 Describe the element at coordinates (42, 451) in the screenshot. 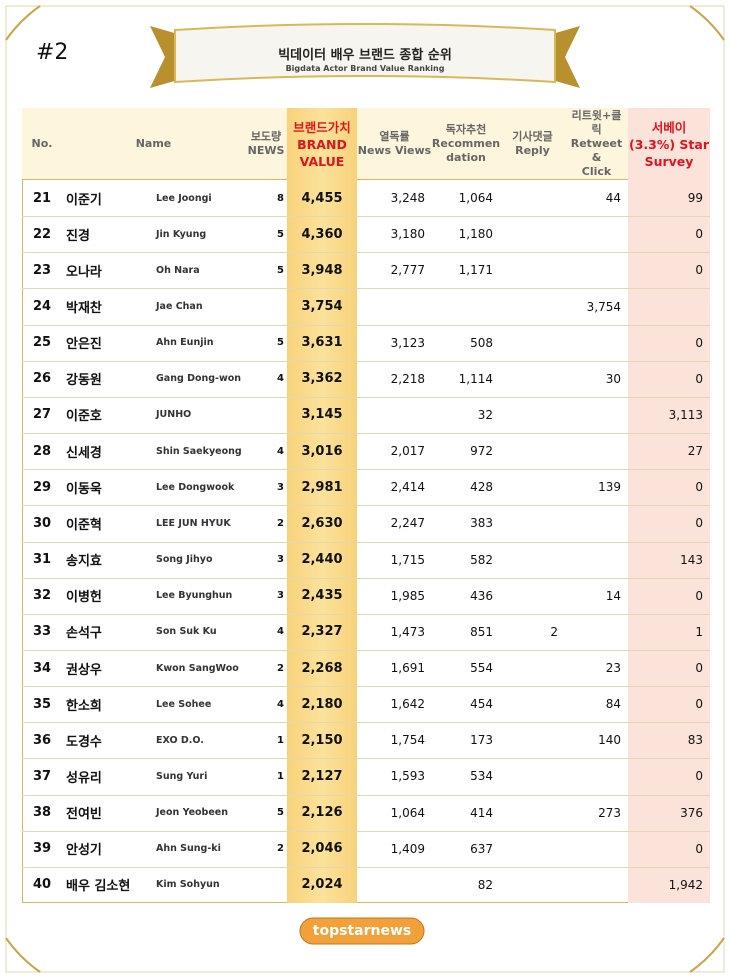

I see `rank: 28` at that location.